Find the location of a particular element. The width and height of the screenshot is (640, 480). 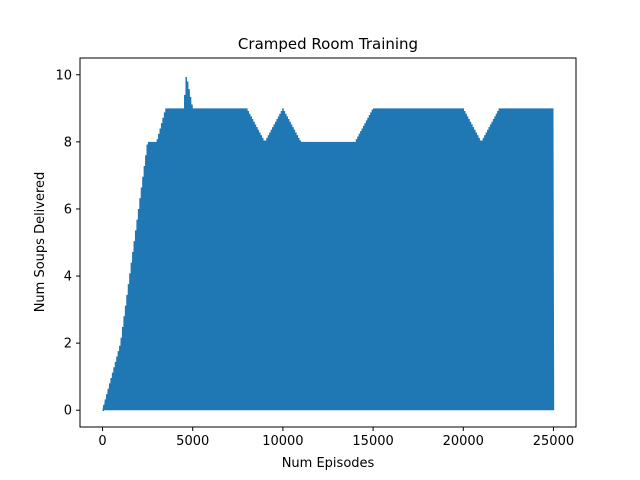

chart-title: Cramped Room Training is located at coordinates (328, 44).